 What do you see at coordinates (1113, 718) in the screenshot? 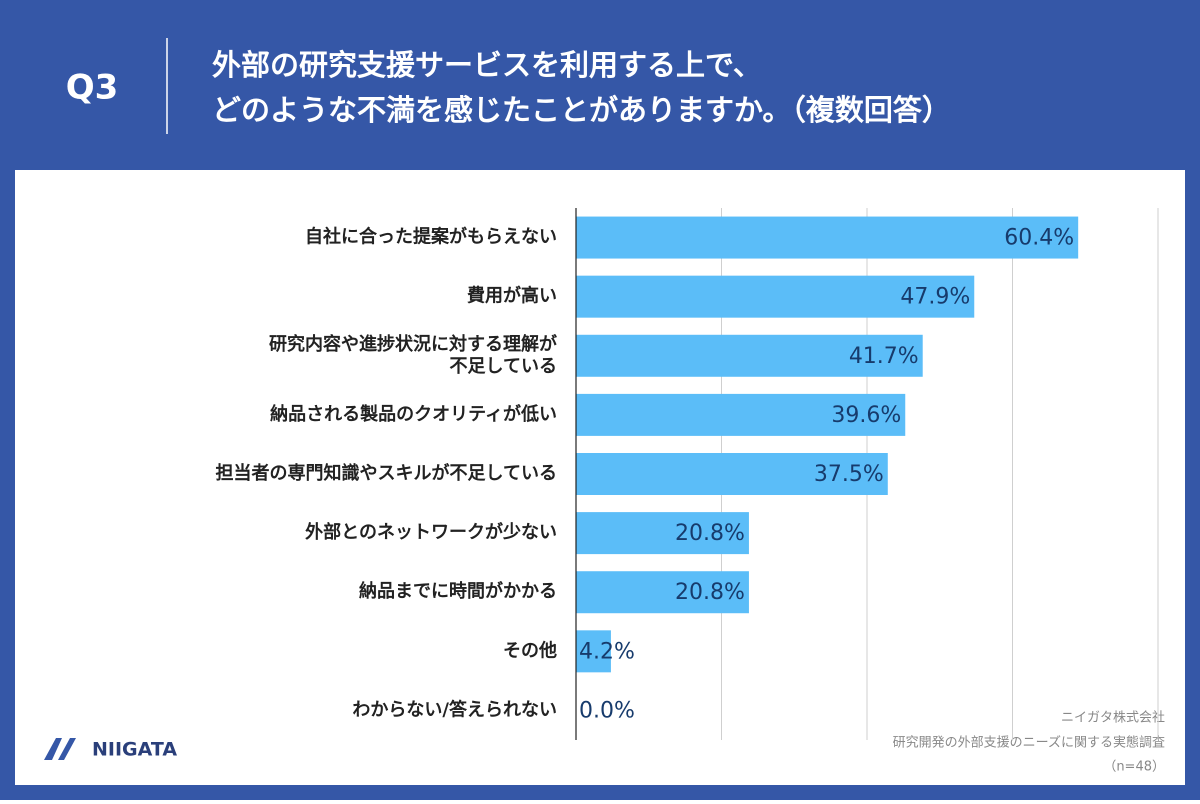
I see `source: ニイガタ株式会社` at bounding box center [1113, 718].